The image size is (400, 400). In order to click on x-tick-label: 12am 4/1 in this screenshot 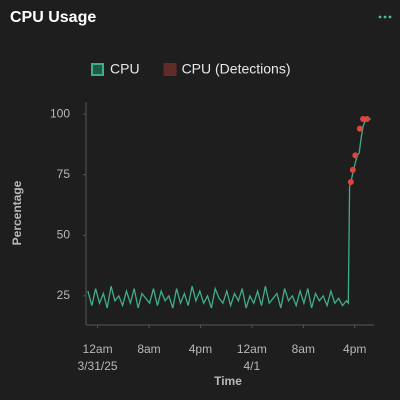, I will do `click(251, 357)`.